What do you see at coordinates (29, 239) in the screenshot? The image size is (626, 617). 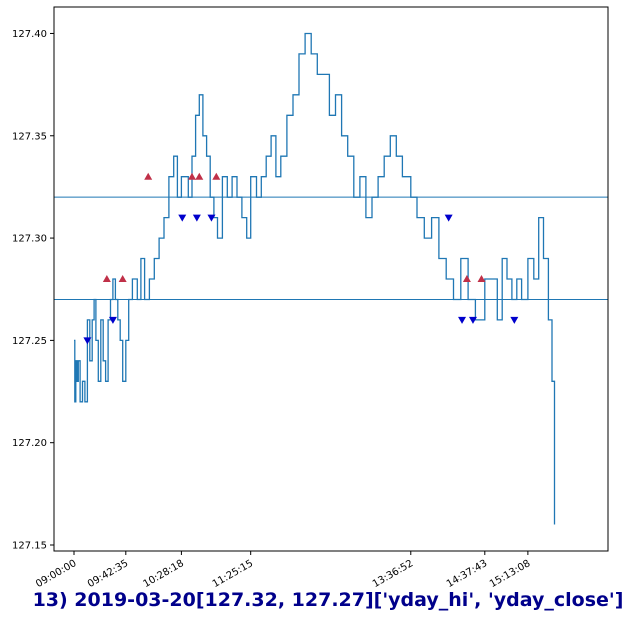 I see `y-tick-label: 127.30` at bounding box center [29, 239].